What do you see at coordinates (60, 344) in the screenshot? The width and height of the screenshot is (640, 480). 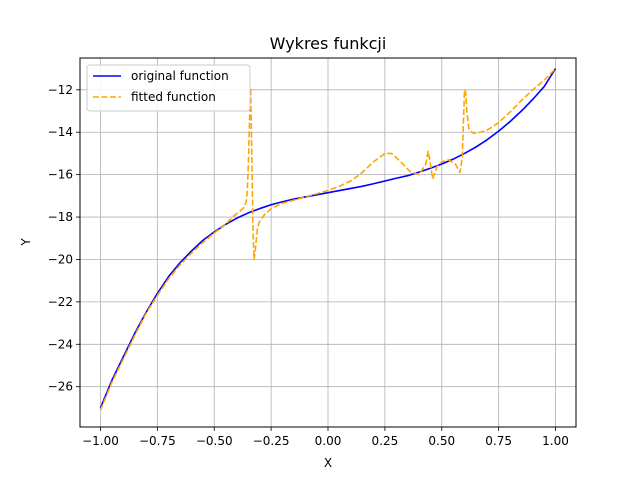 I see `y-tick-label: −24` at bounding box center [60, 344].